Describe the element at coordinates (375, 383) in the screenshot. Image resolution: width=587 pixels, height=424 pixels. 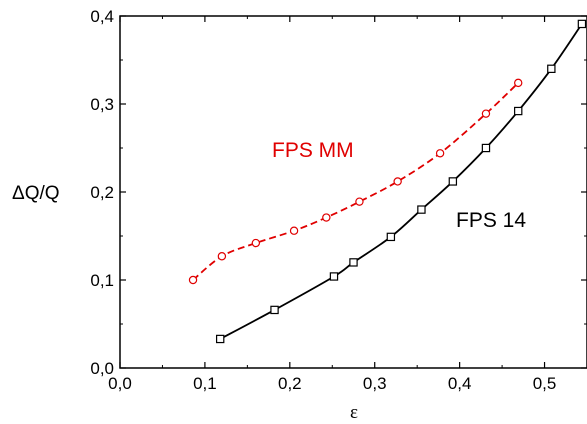
I see `x-tick-label: 0,3` at that location.